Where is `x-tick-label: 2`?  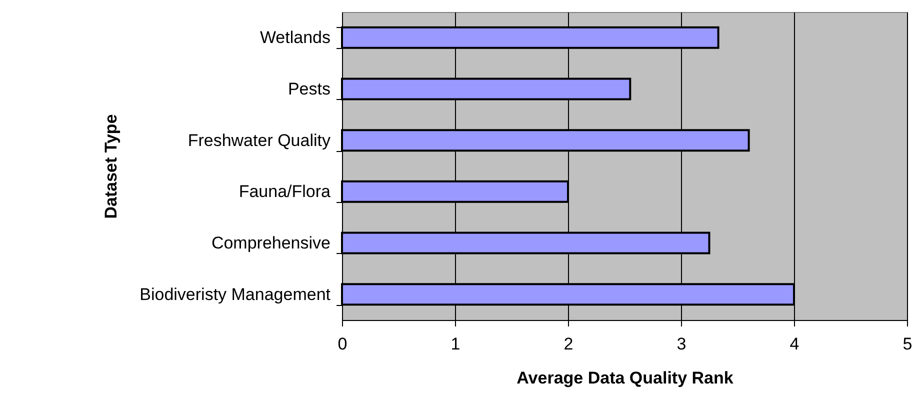
x-tick-label: 2 is located at coordinates (569, 344).